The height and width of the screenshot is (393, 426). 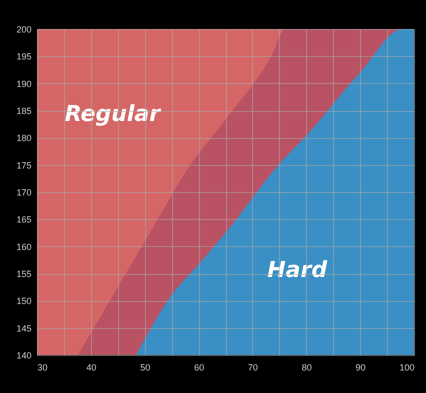 What do you see at coordinates (24, 301) in the screenshot?
I see `y-tick-label: 150` at bounding box center [24, 301].